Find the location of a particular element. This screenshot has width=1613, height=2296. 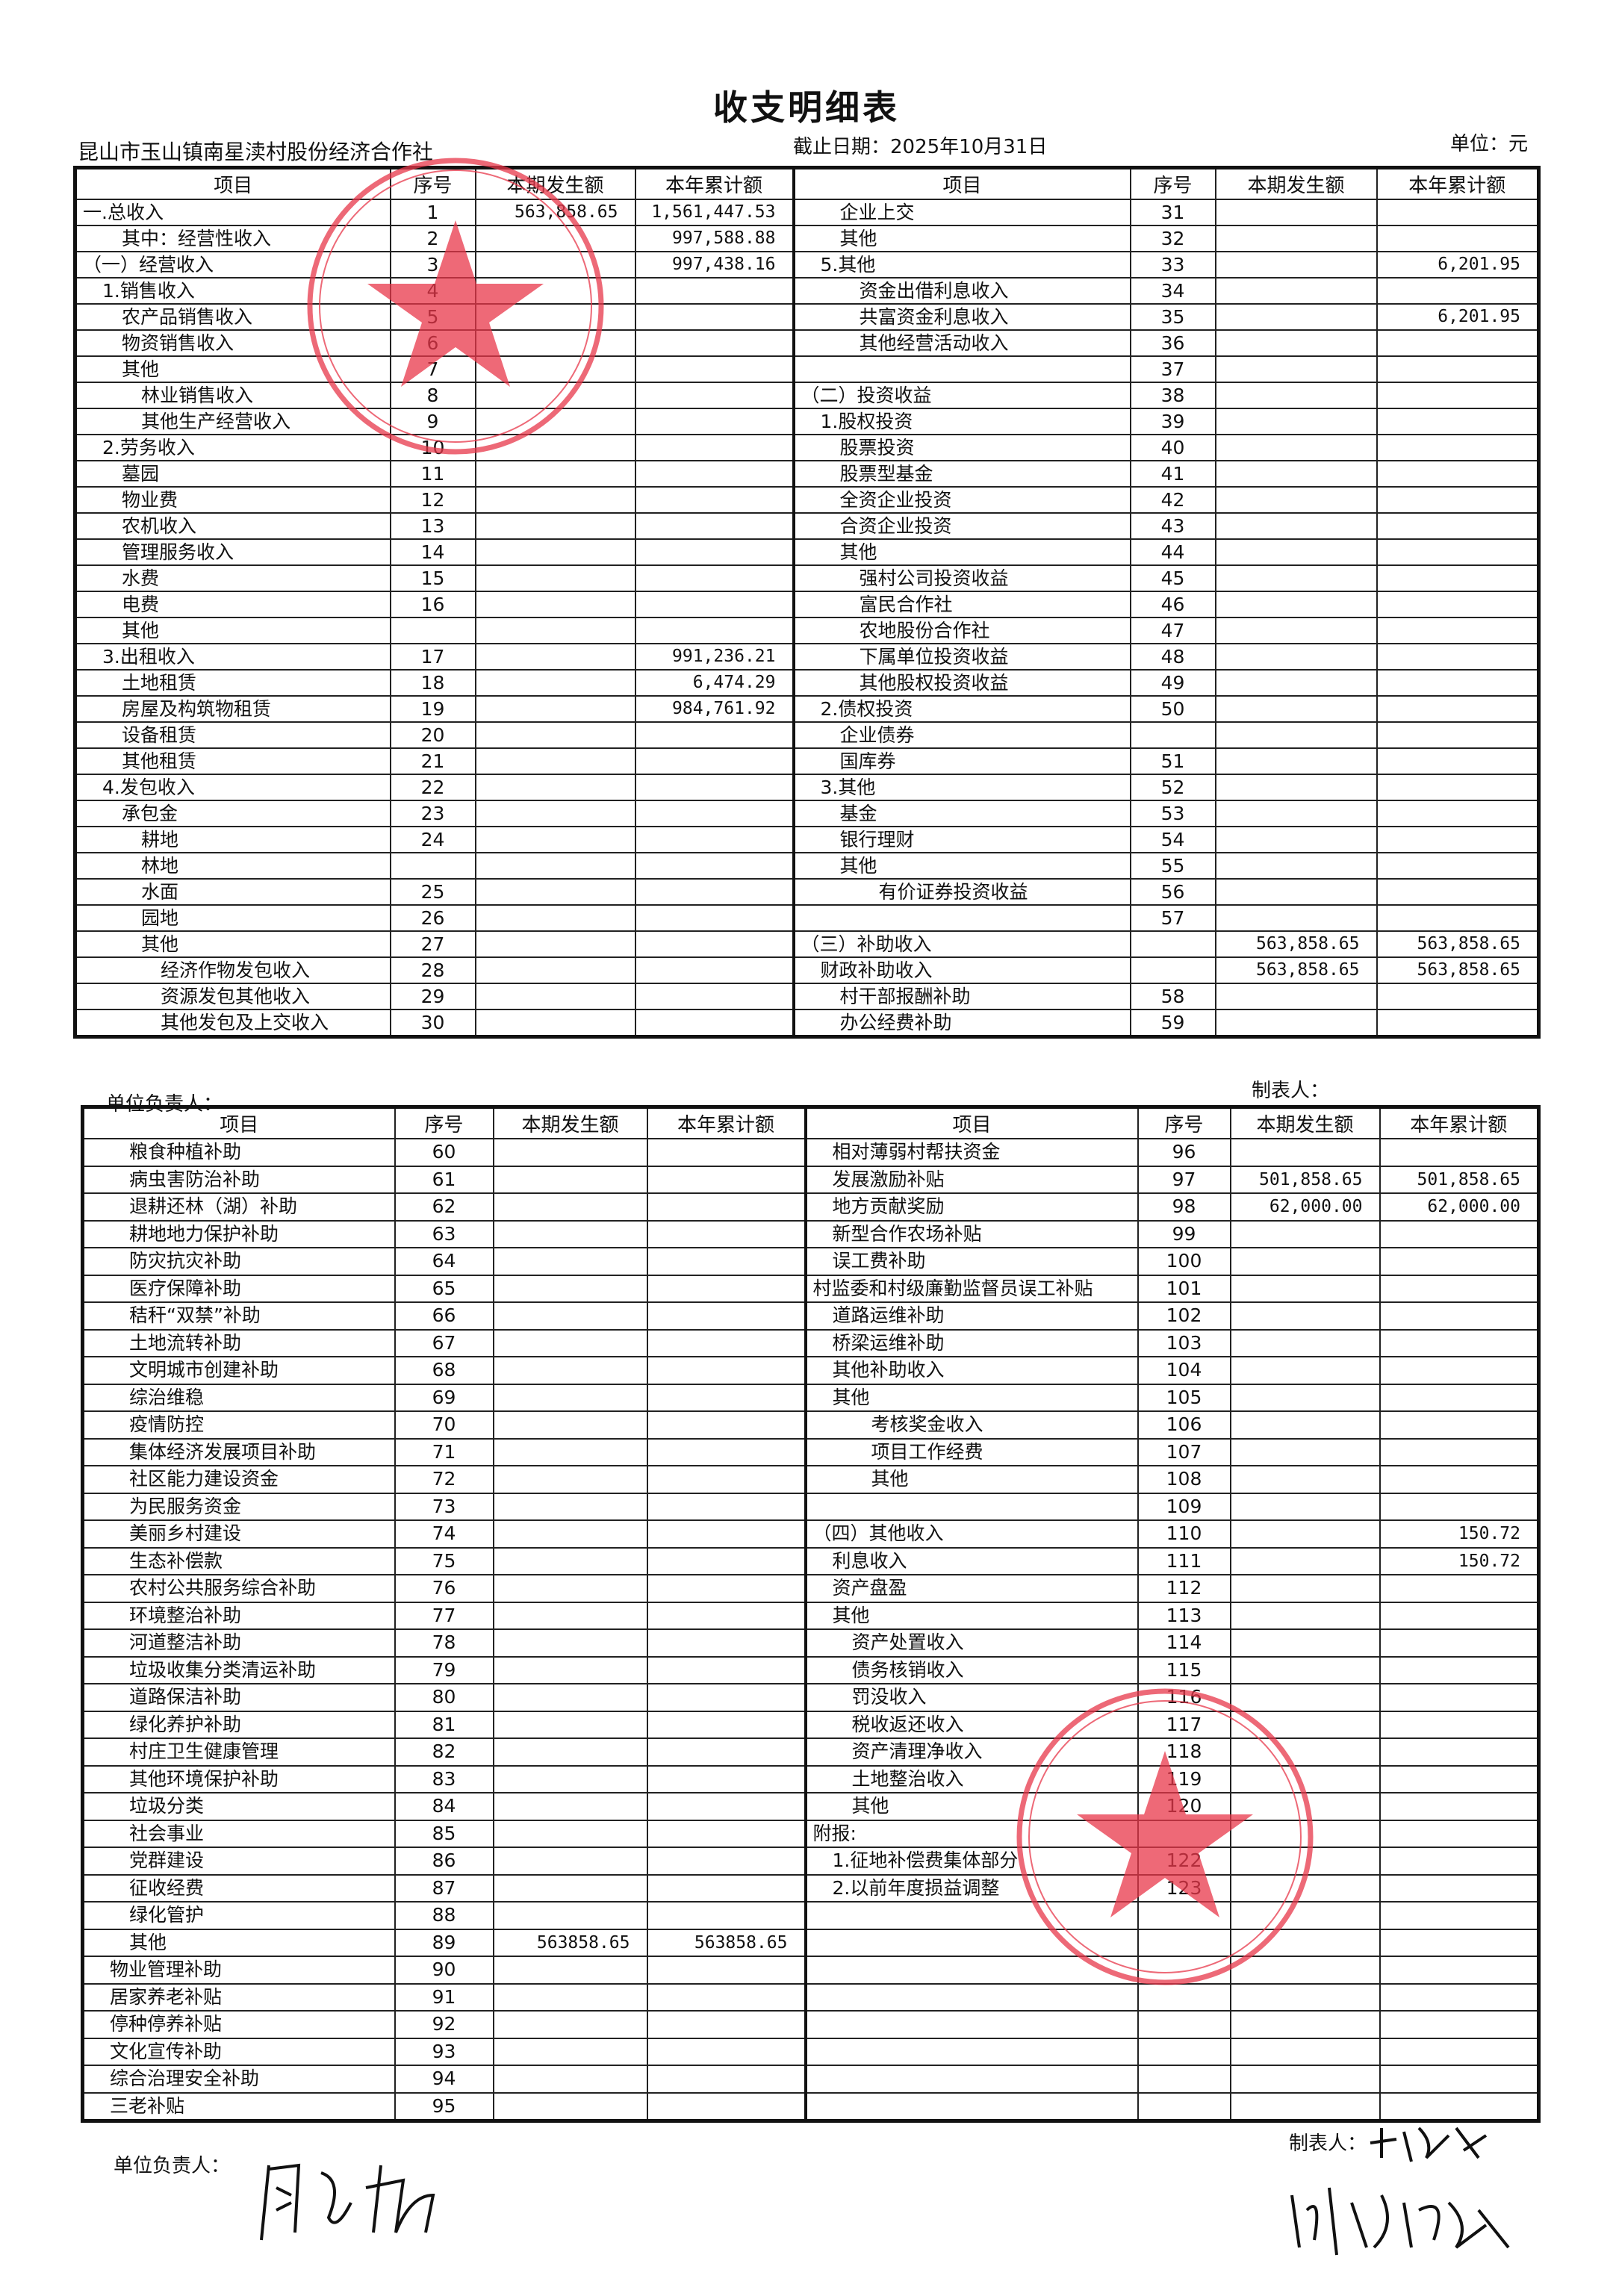

right-seq-cell: 56 is located at coordinates (1172, 892).